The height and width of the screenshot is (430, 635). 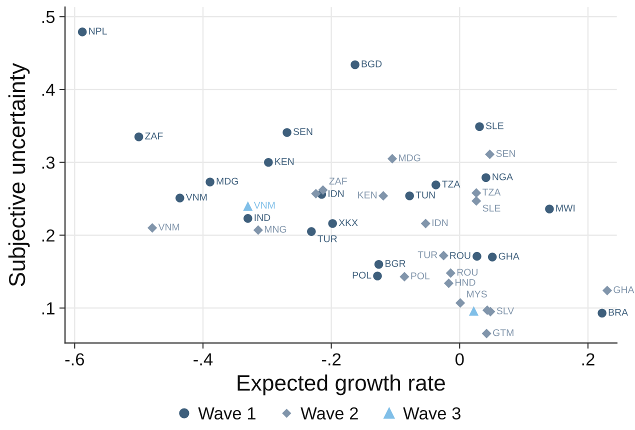 What do you see at coordinates (341, 385) in the screenshot?
I see `x-axis-title: Expected growth rate` at bounding box center [341, 385].